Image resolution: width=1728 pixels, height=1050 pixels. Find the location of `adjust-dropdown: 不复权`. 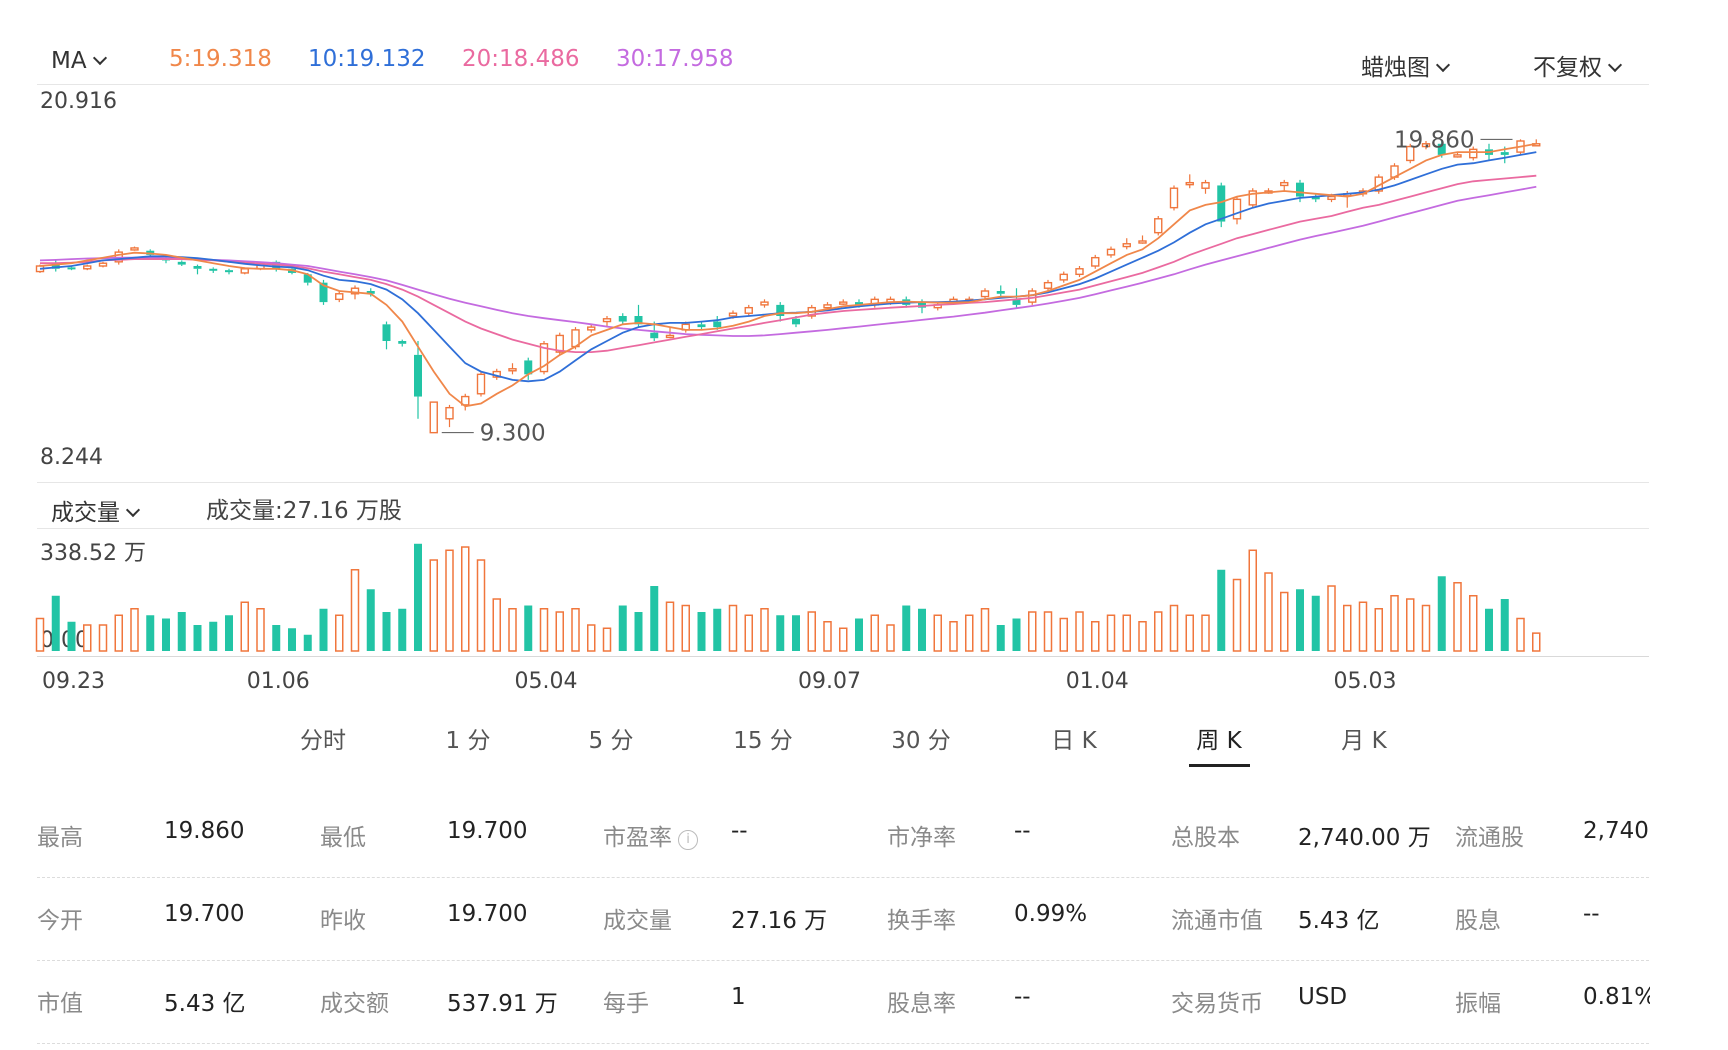

adjust-dropdown: 不复权 is located at coordinates (1578, 65).